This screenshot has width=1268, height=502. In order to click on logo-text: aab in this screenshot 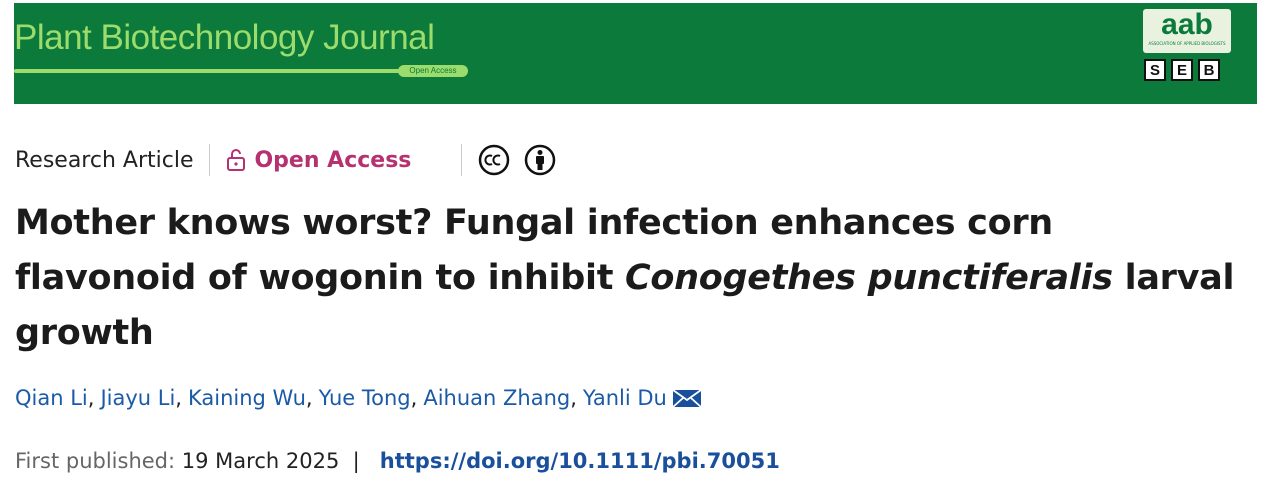, I will do `click(1187, 24)`.